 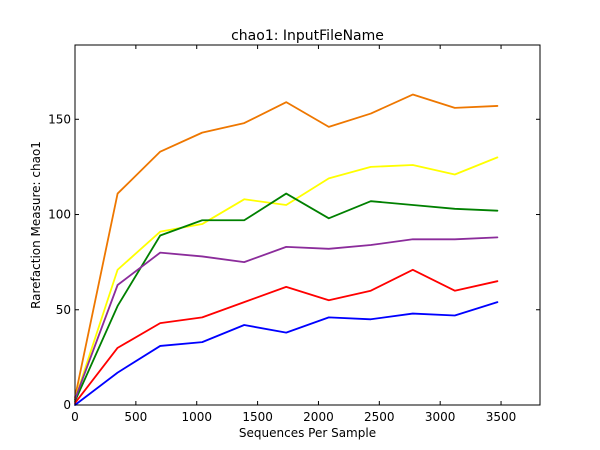 I want to click on x-tick-label: 3500, so click(x=501, y=417).